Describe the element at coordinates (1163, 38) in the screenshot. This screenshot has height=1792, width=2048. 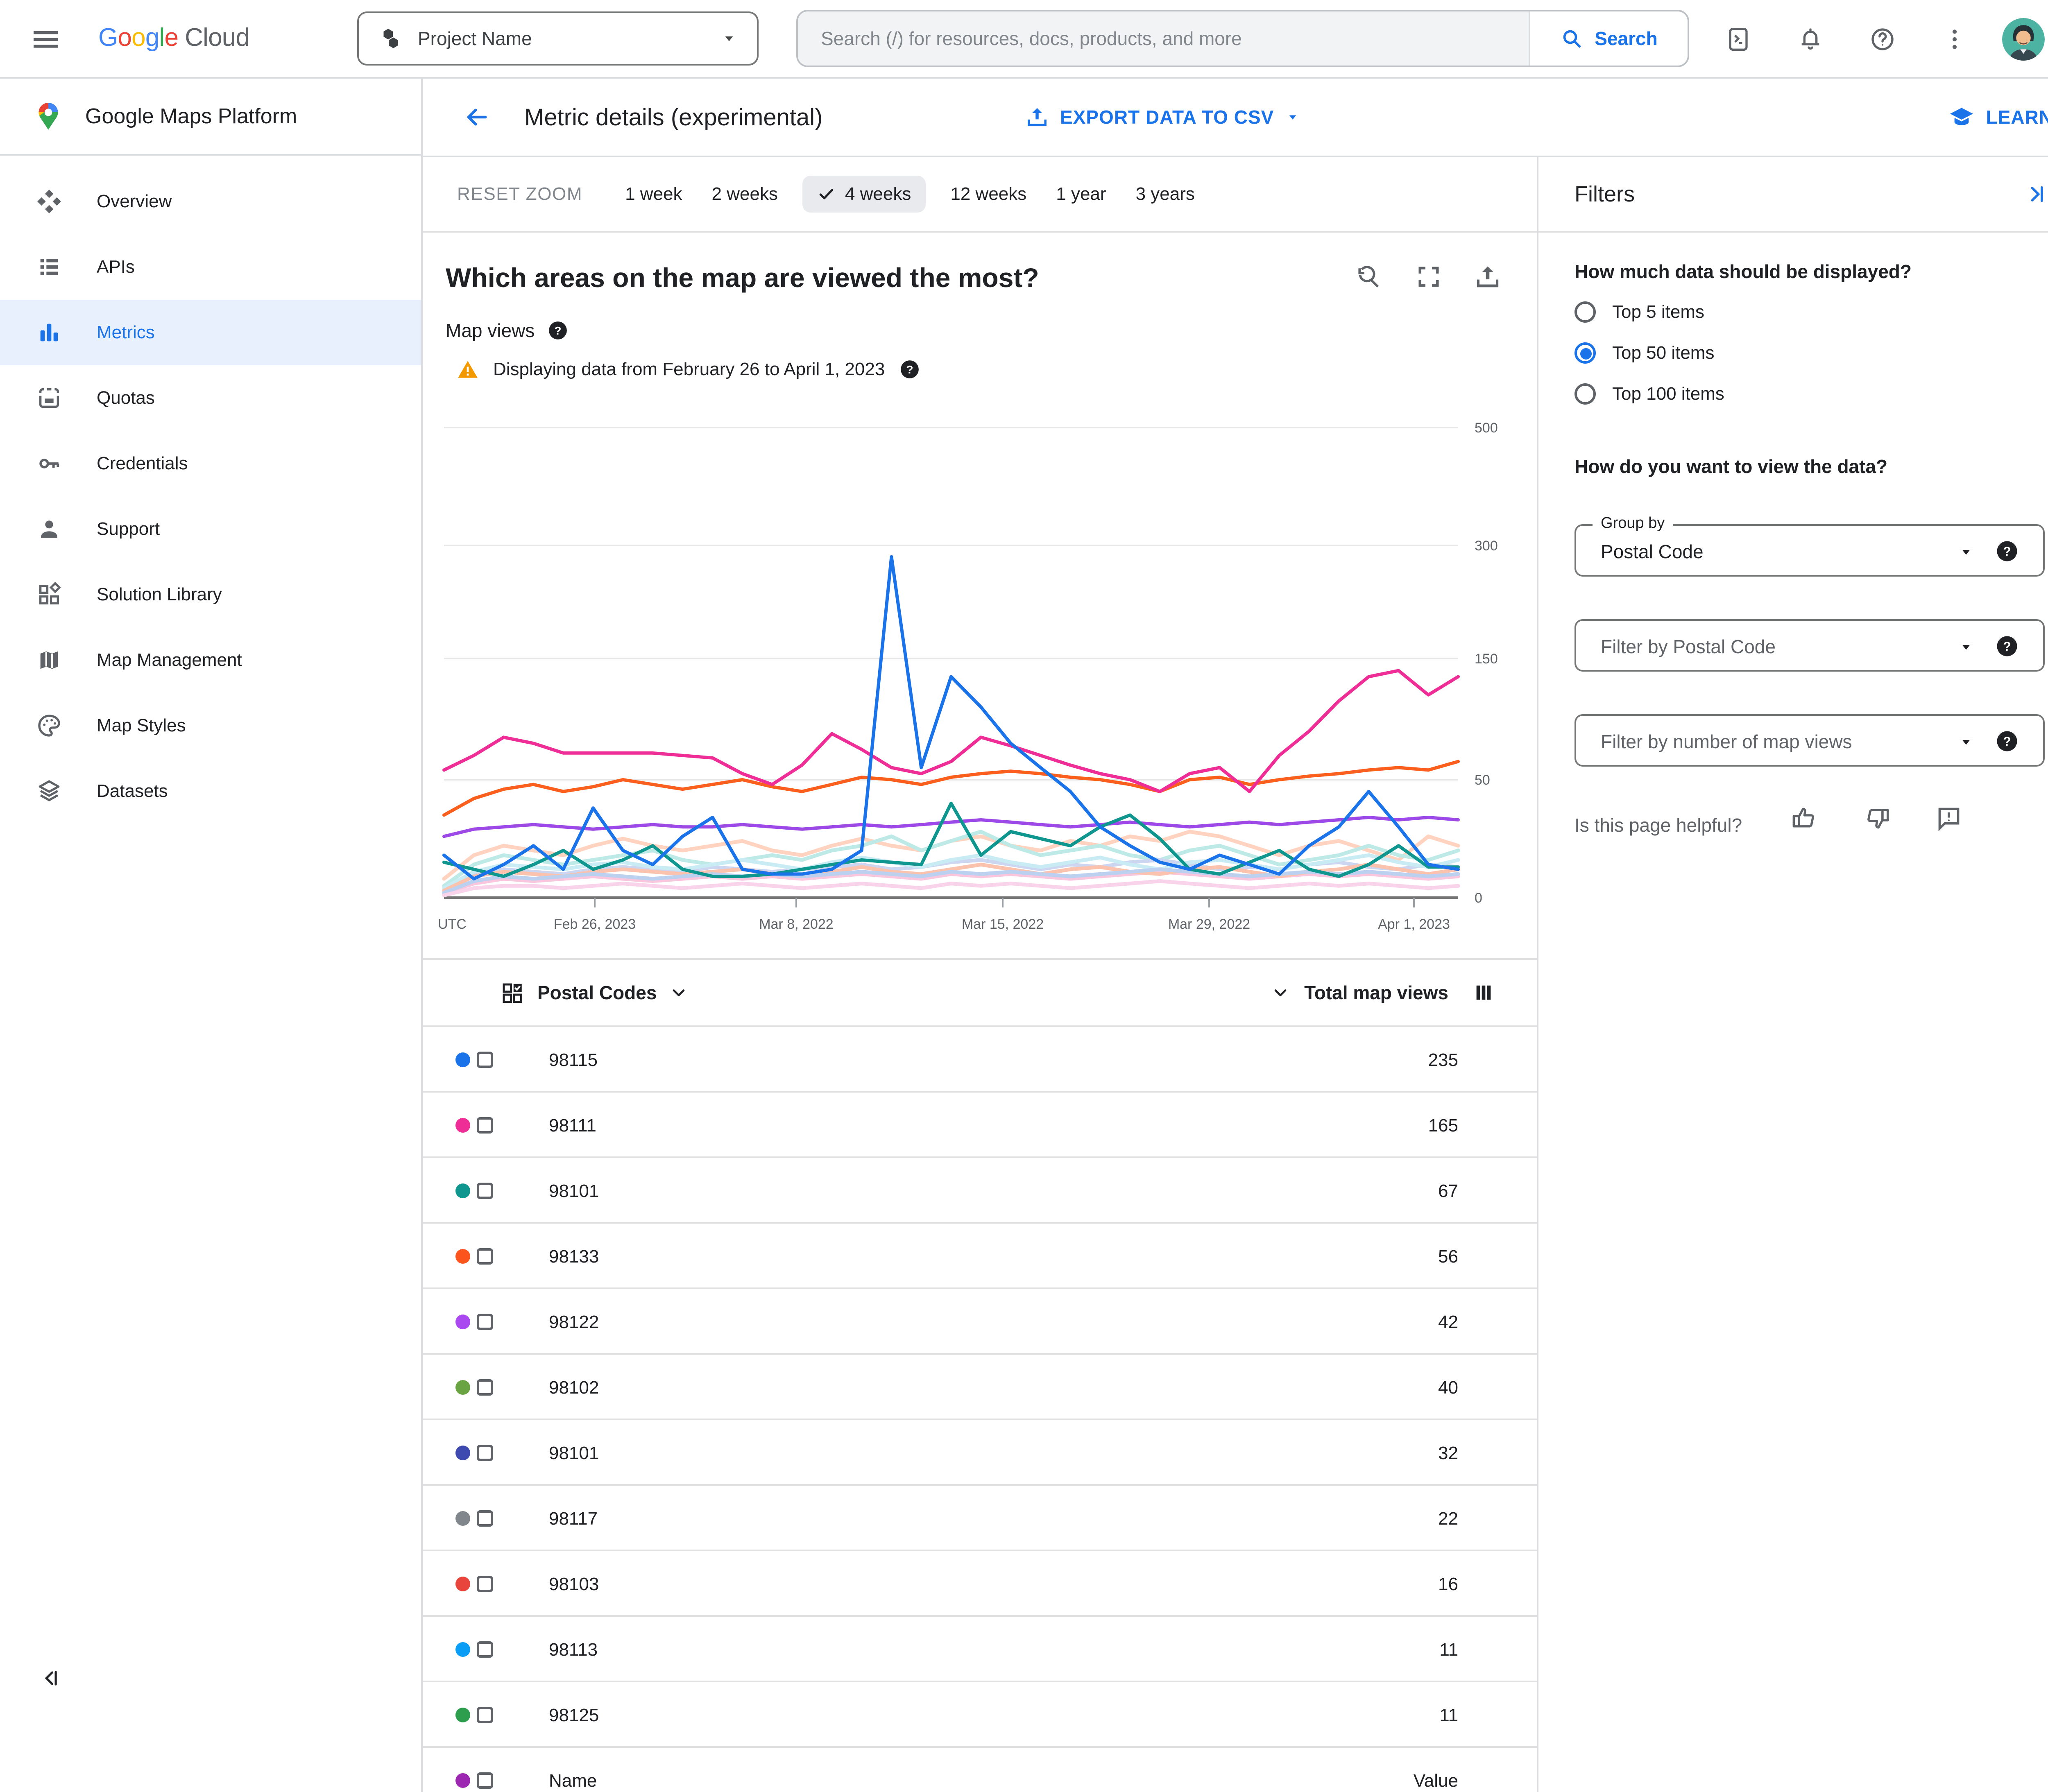
I see `search-input` at that location.